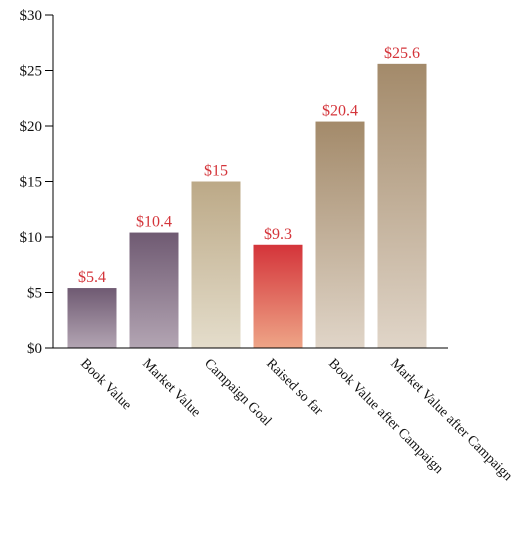  I want to click on y-tick-label: $10, so click(31, 238).